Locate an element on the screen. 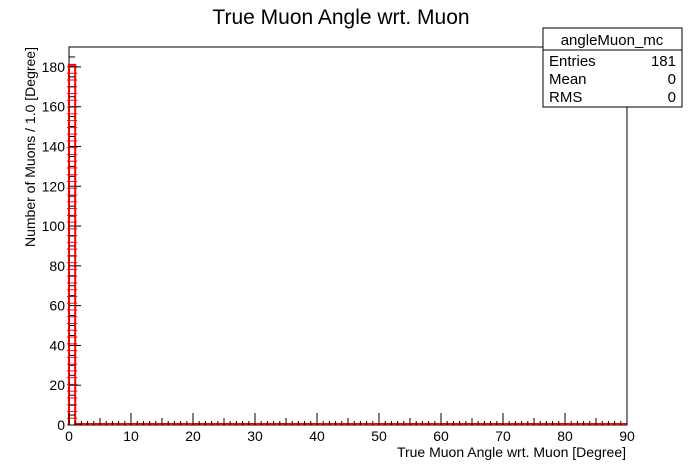 Image resolution: width=696 pixels, height=472 pixels. x-tick-label: 30 is located at coordinates (255, 436).